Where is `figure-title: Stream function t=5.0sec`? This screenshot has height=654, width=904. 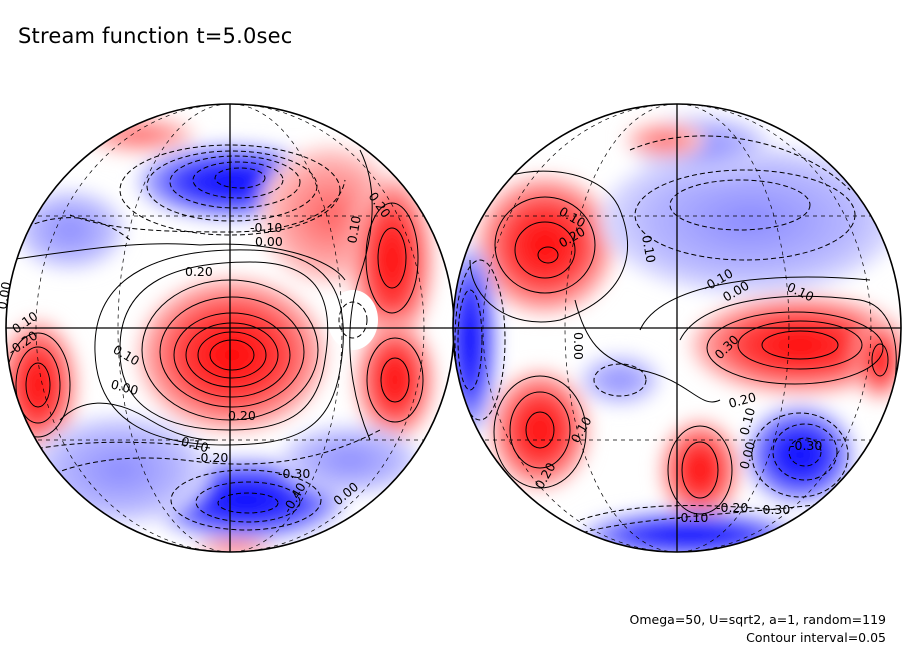 figure-title: Stream function t=5.0sec is located at coordinates (155, 36).